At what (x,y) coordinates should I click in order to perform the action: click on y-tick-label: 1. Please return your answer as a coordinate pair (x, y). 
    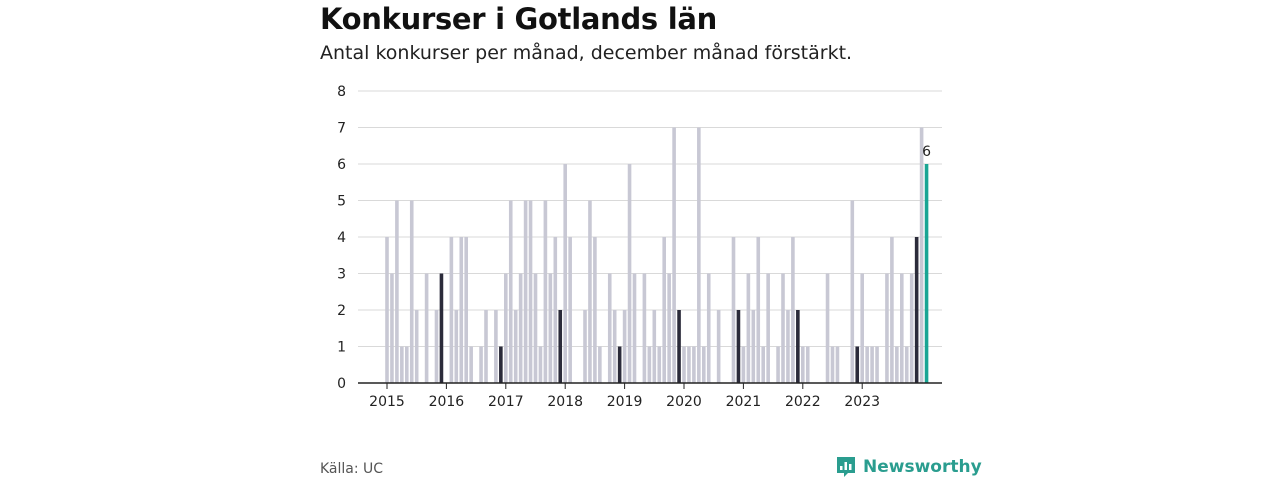
    Looking at the image, I should click on (341, 348).